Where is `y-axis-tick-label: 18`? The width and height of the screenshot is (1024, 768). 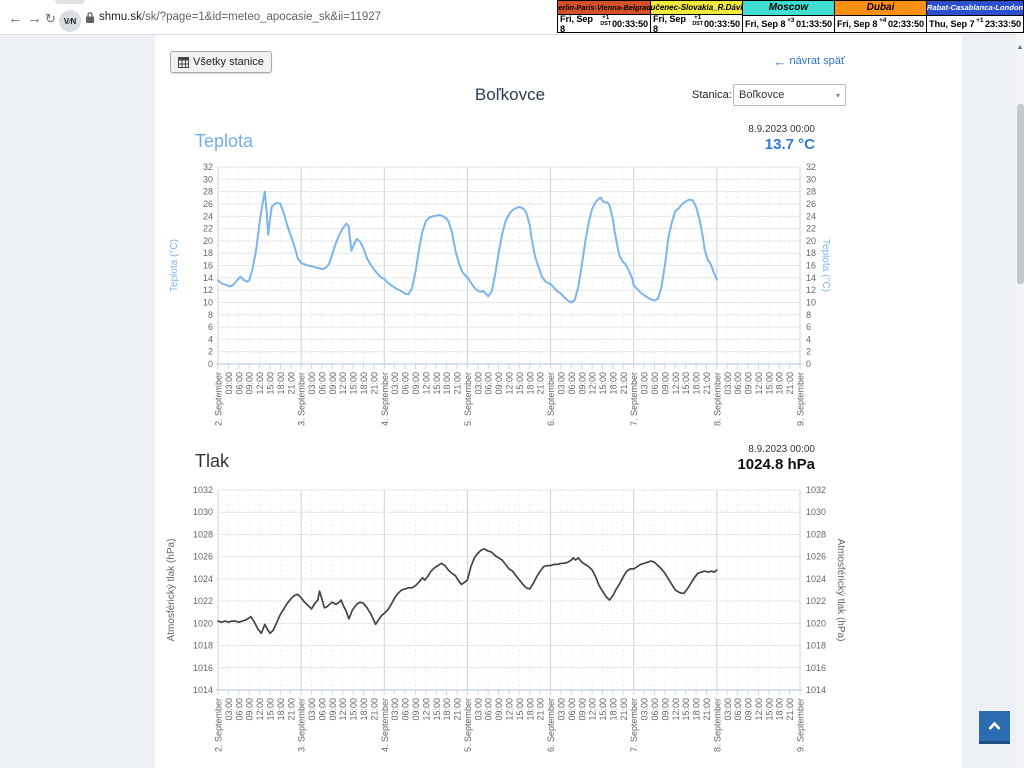
y-axis-tick-label: 18 is located at coordinates (811, 253).